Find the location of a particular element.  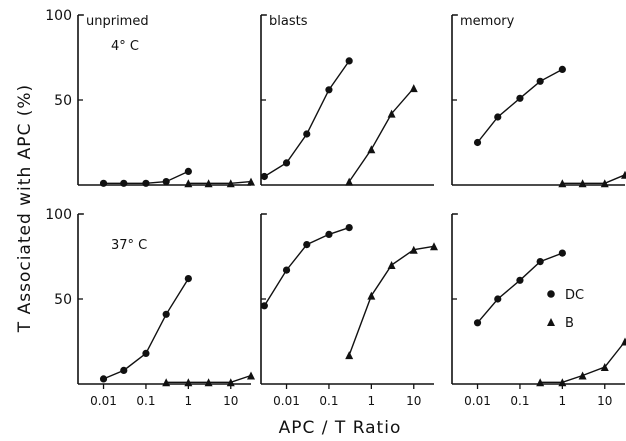

panel-0-1: blasts is located at coordinates (347, 100).